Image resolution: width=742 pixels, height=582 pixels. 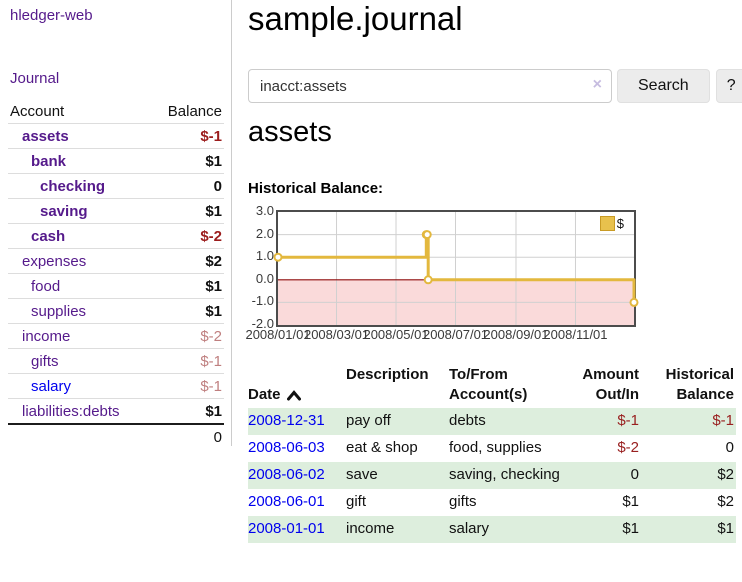 What do you see at coordinates (79, 286) in the screenshot?
I see `account-cell: food` at bounding box center [79, 286].